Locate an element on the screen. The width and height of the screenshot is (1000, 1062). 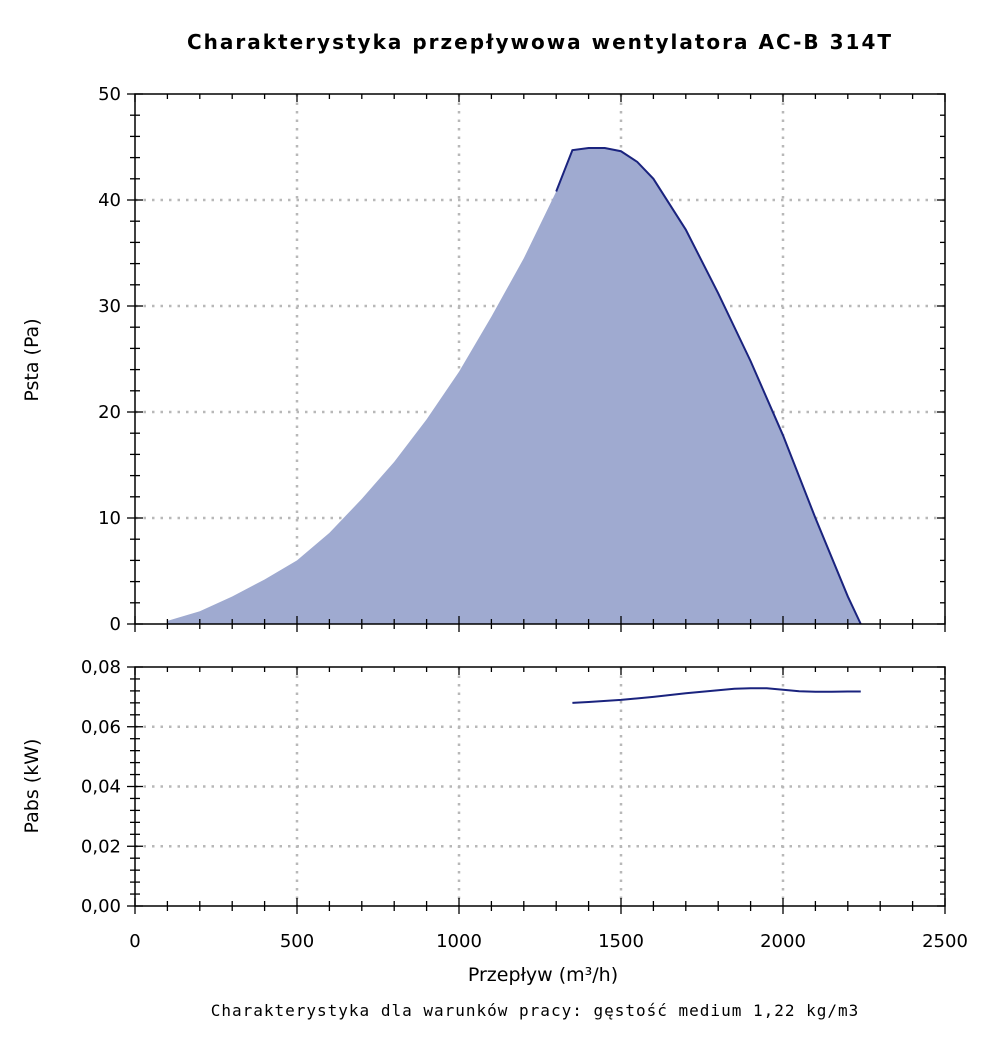
power-x-tick-label: 1500 is located at coordinates (621, 941).